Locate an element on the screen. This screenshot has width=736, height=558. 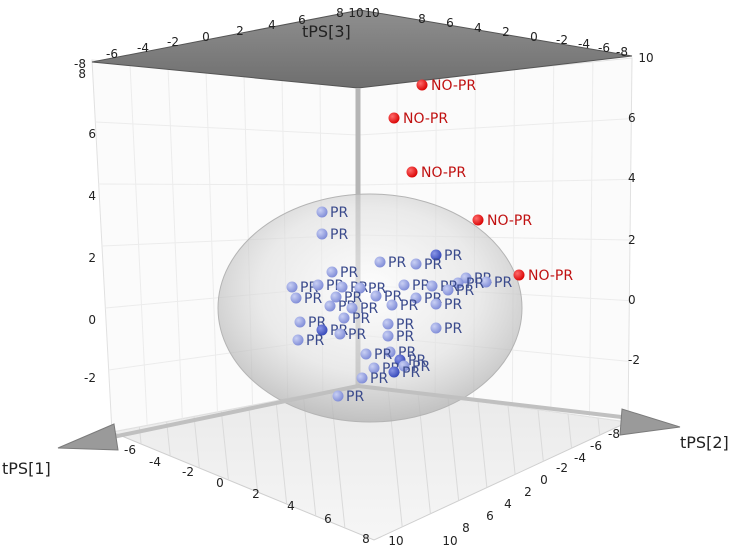
top-x-tick: 2 is located at coordinates (240, 31).